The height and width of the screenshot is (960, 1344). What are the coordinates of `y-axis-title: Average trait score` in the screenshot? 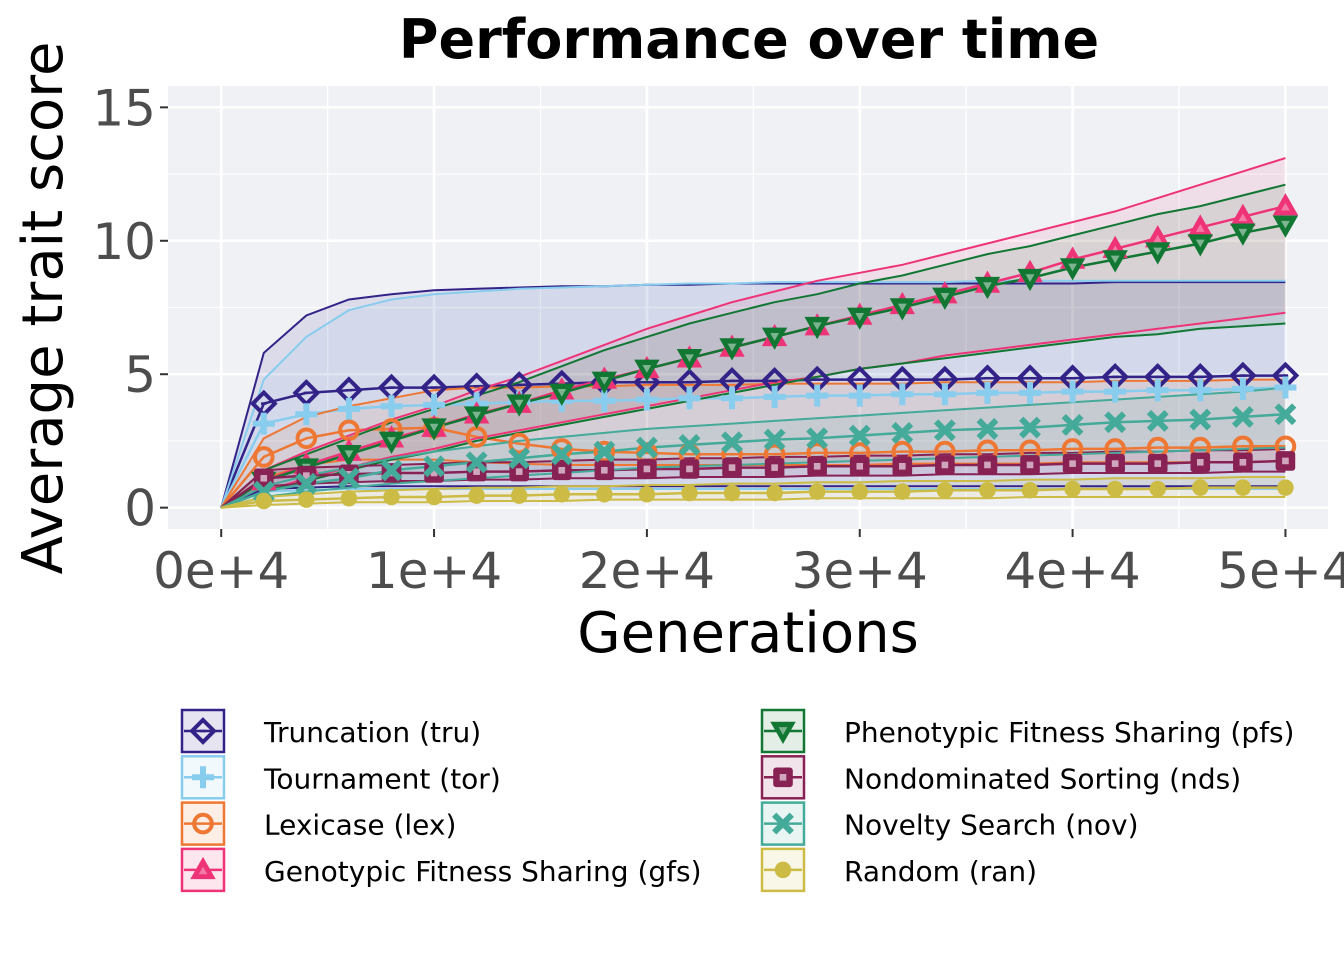 It's located at (43, 308).